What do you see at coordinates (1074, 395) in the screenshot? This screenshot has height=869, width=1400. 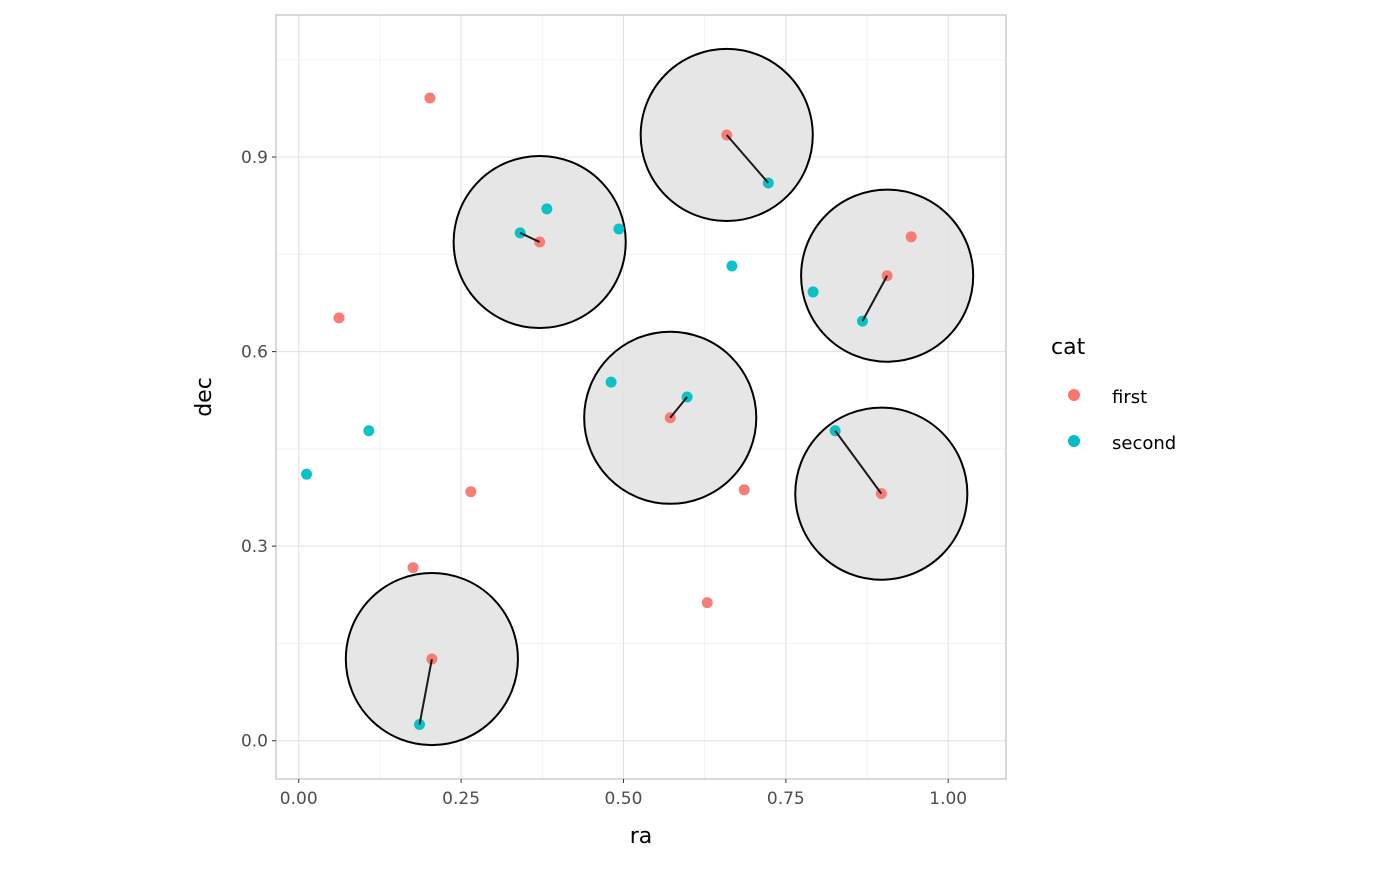 I see `legend-key-first` at bounding box center [1074, 395].